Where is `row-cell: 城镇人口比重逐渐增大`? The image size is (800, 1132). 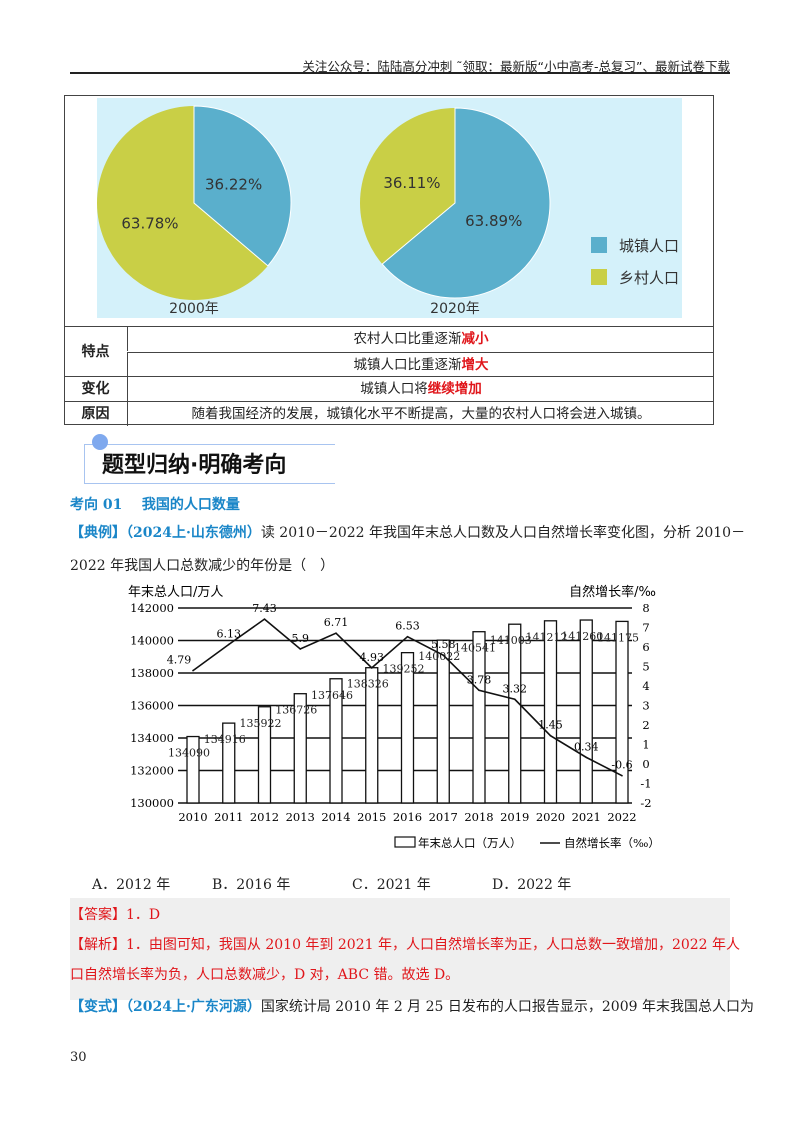
row-cell: 城镇人口比重逐渐增大 is located at coordinates (420, 364).